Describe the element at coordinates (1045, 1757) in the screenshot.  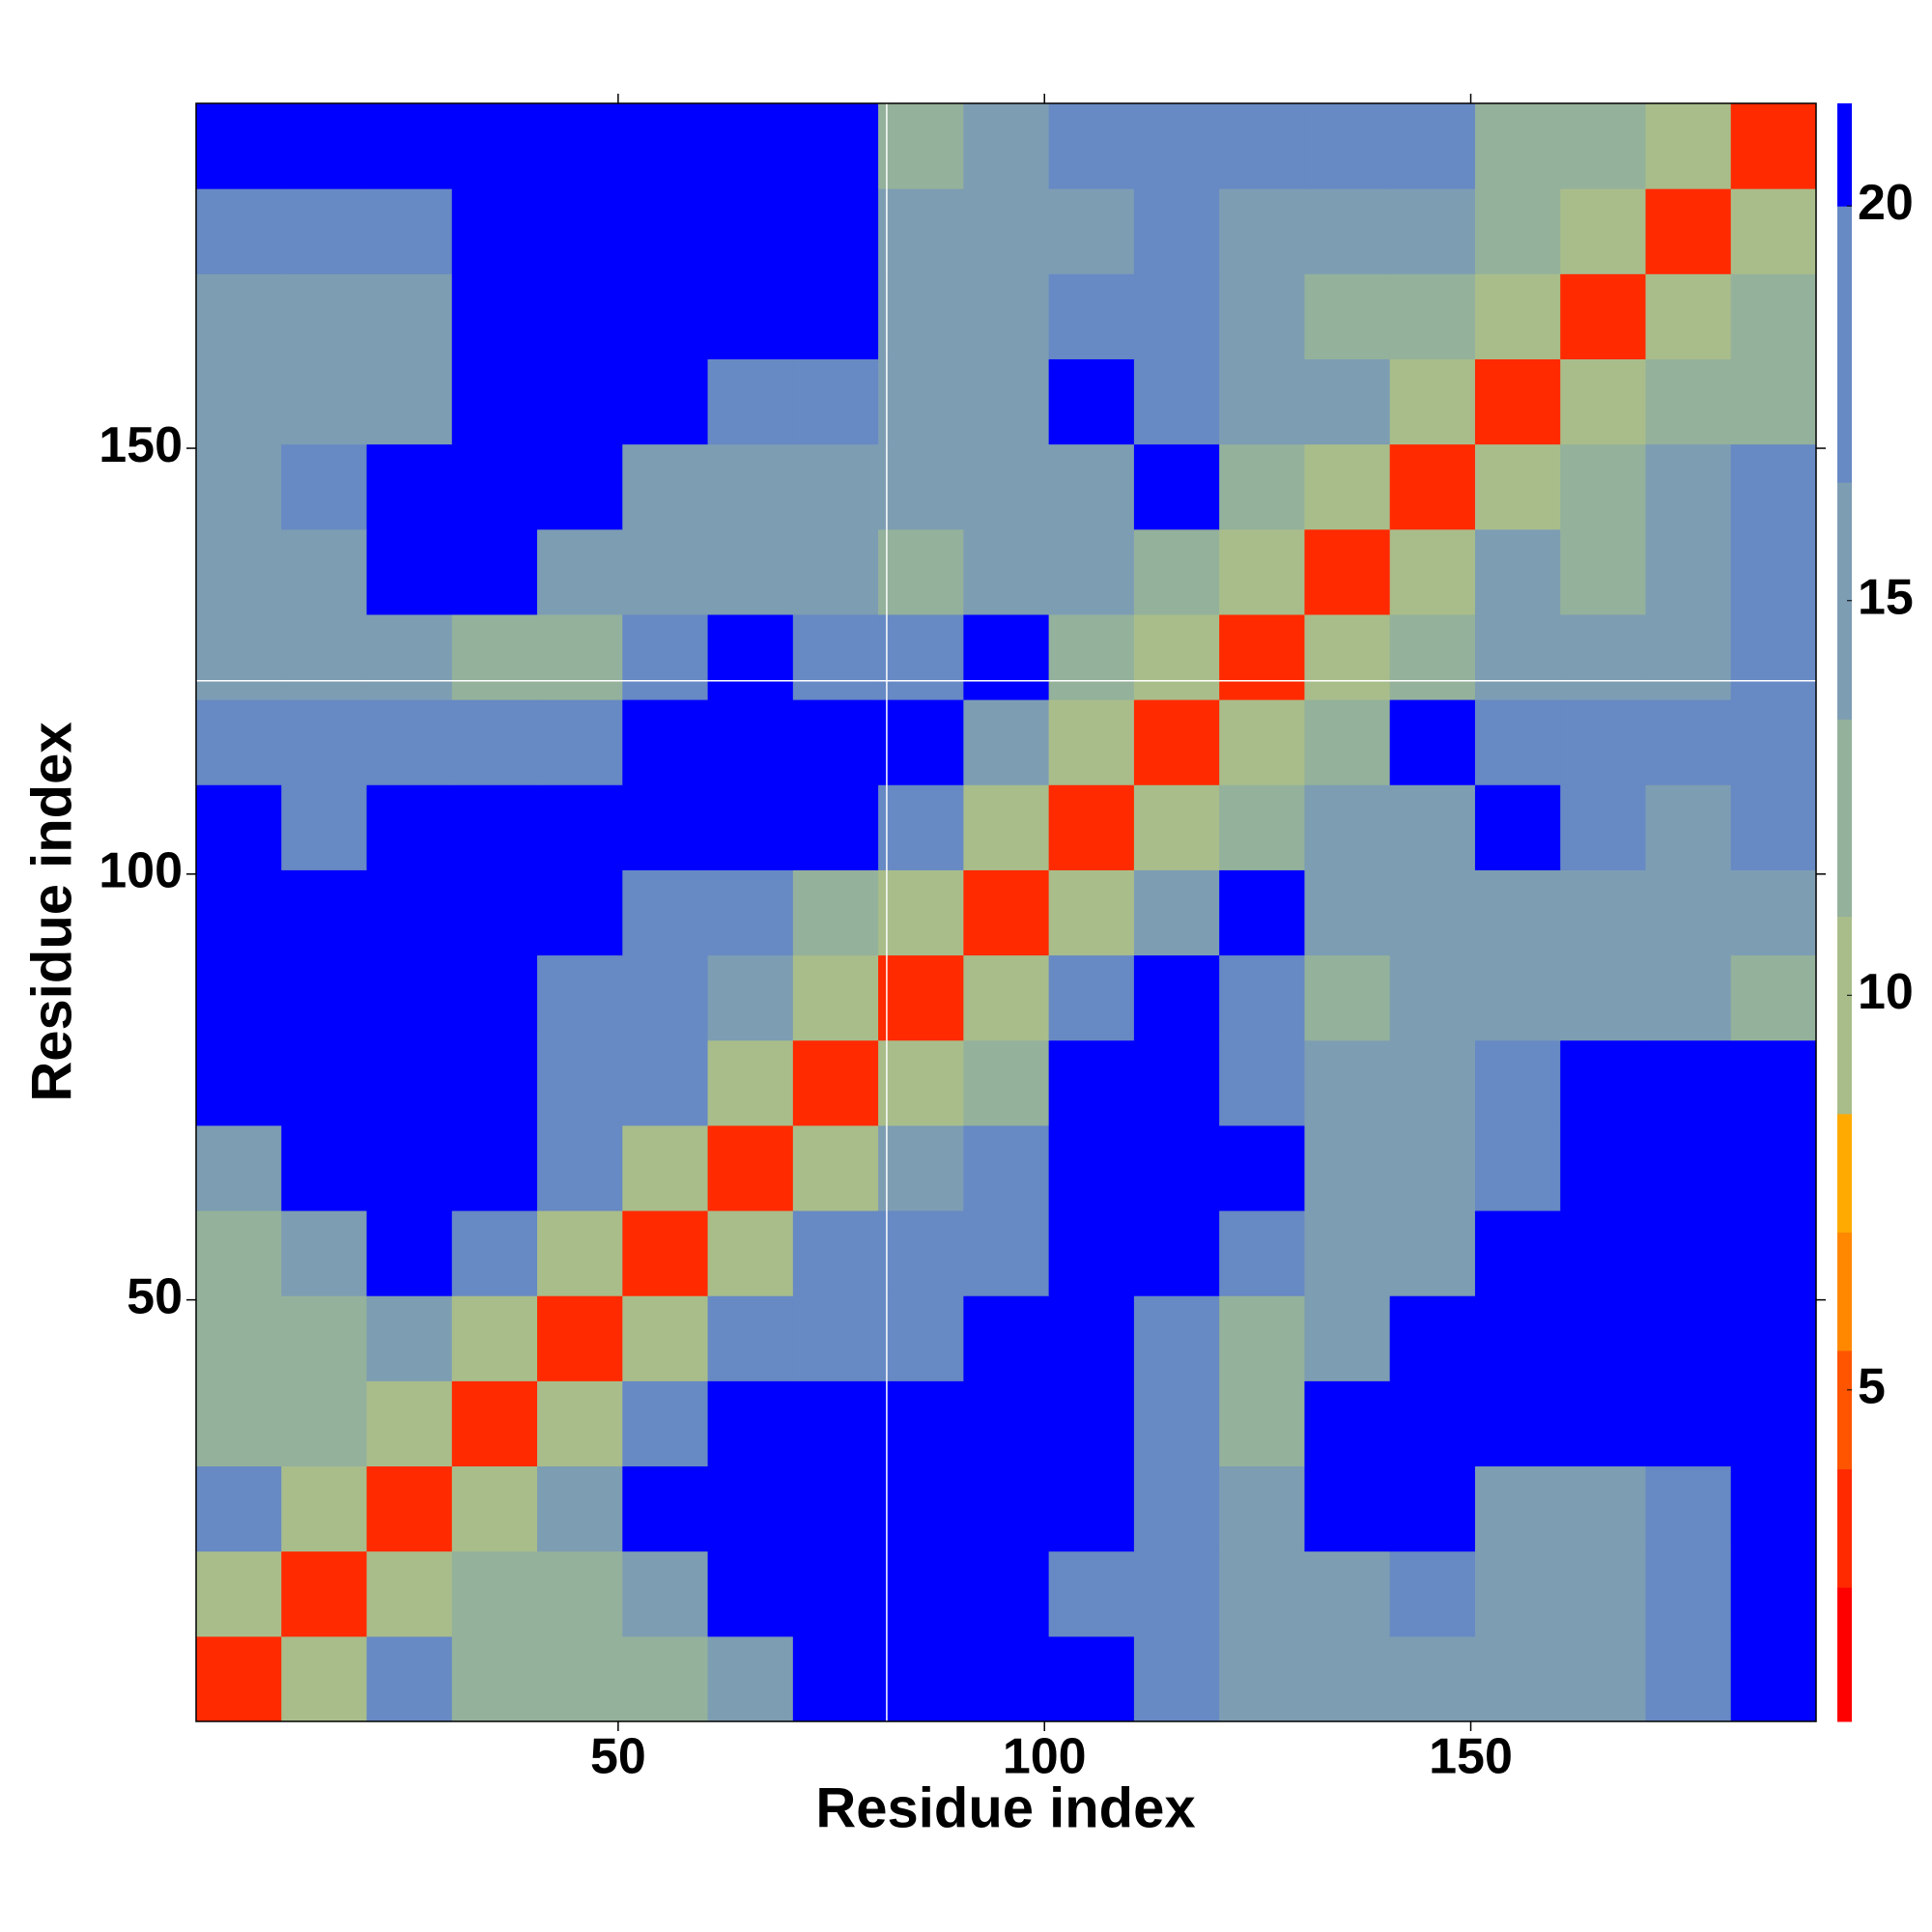
I see `x-tick-label: 100` at that location.